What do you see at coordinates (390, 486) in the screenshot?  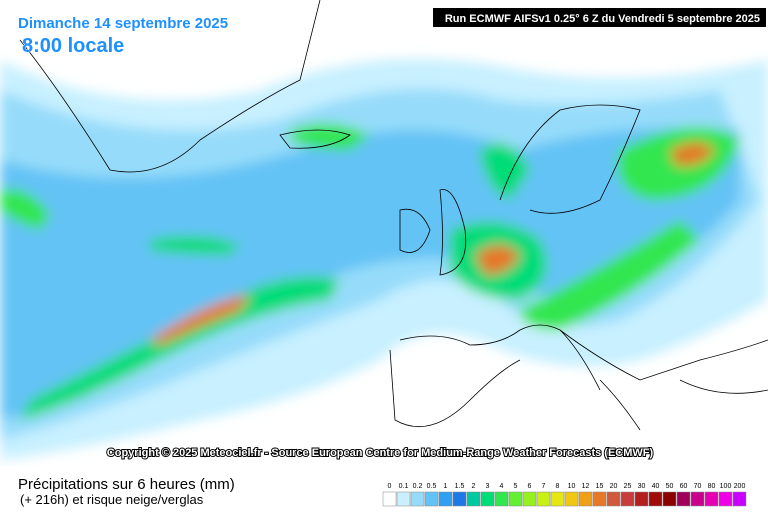 I see `legend-label: 0` at bounding box center [390, 486].